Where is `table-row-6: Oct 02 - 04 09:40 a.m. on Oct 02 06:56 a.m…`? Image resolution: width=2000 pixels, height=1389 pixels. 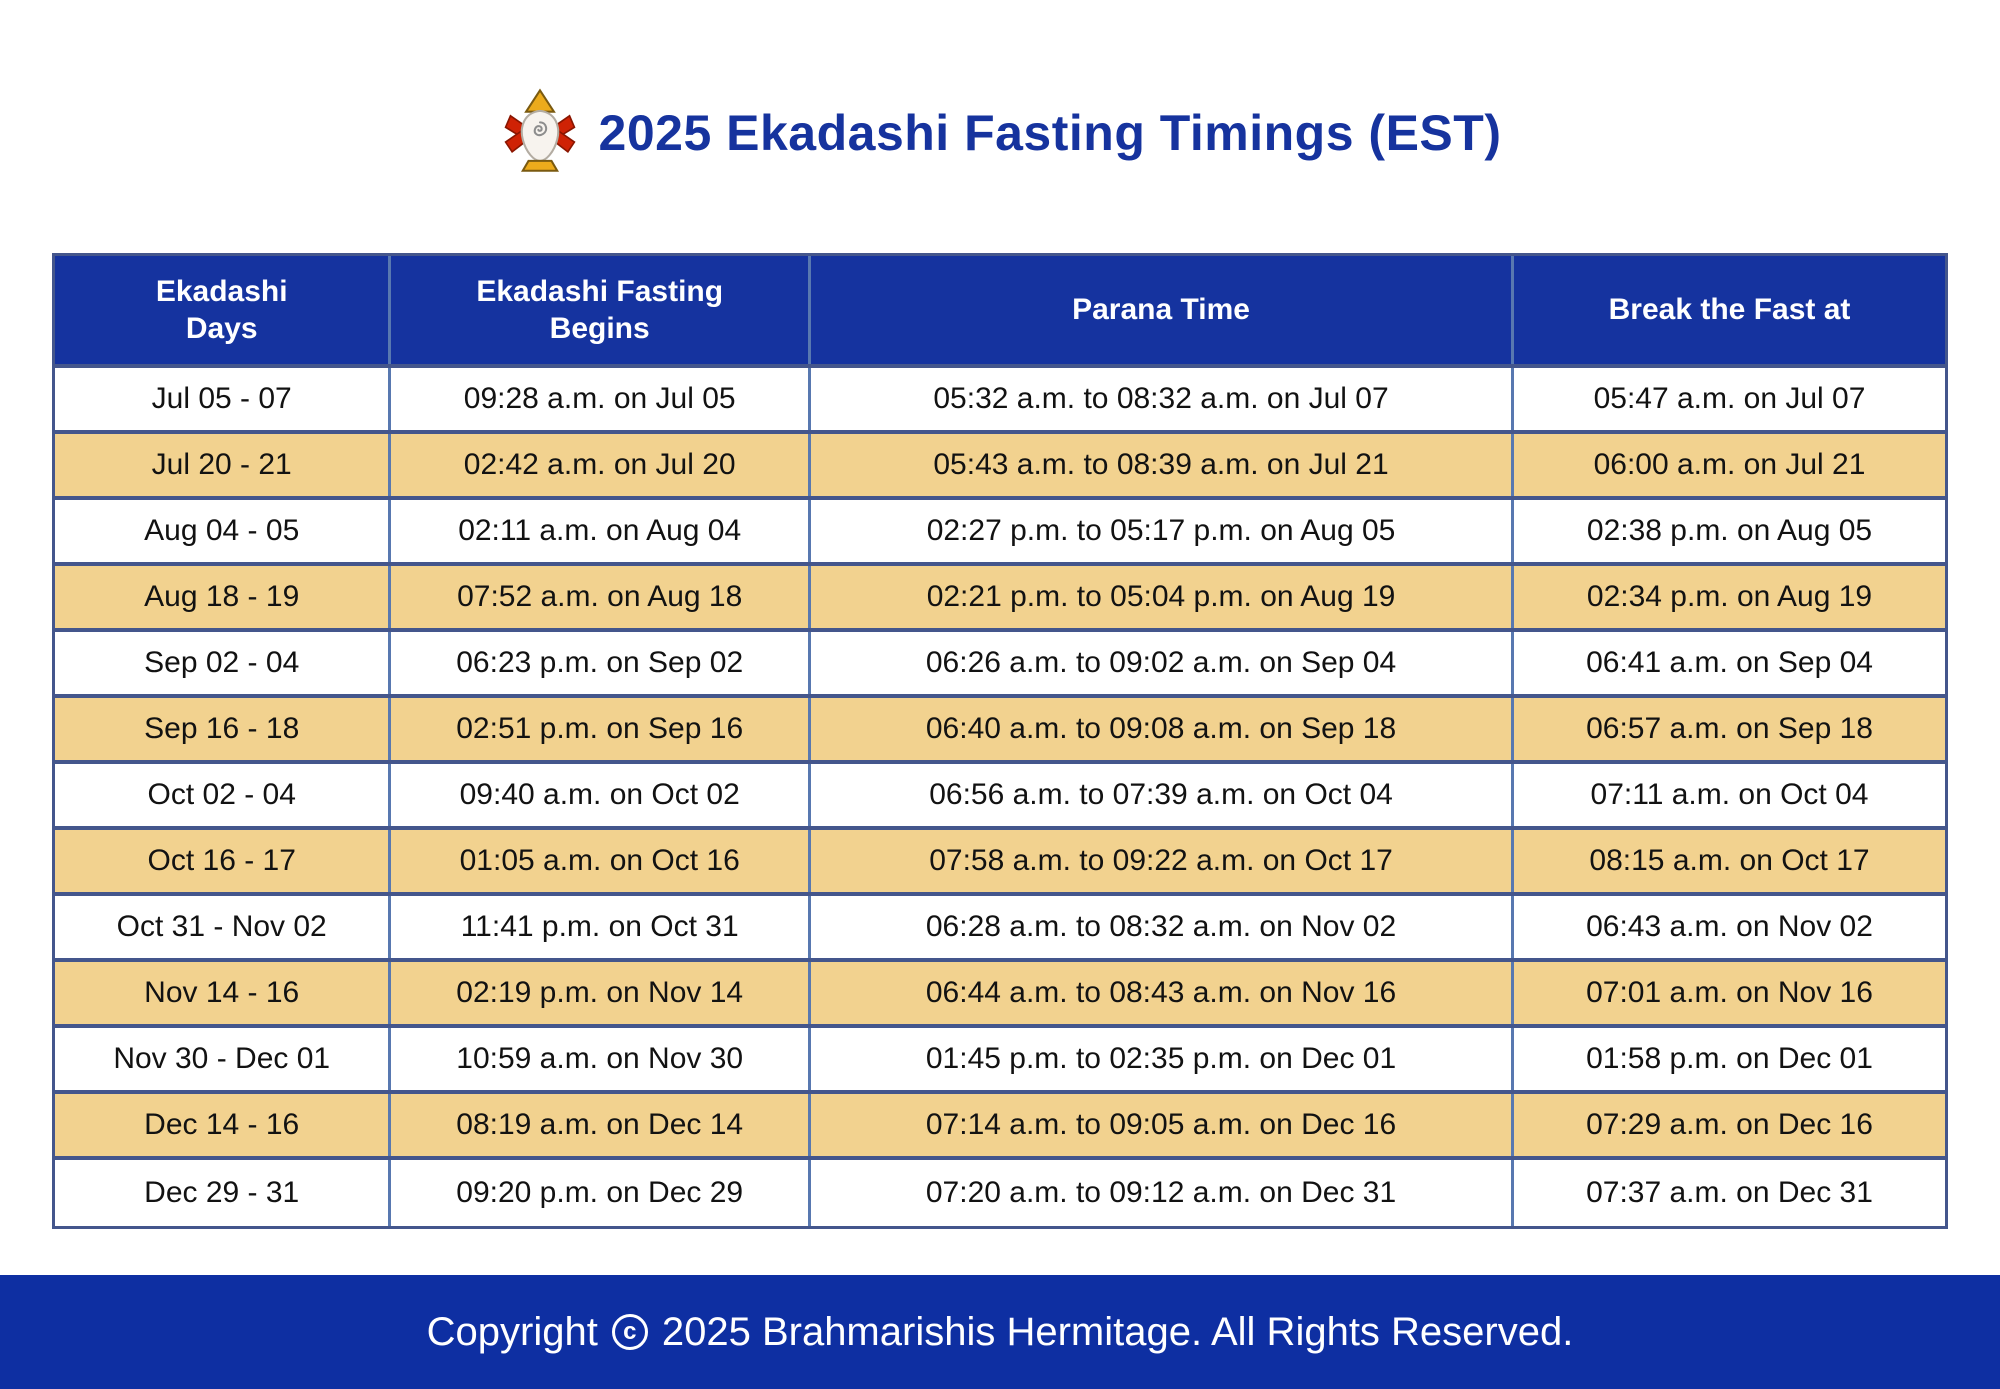
table-row-6: Oct 02 - 04 09:40 a.m. on Oct 02 06:56 a.m… is located at coordinates (1000, 797).